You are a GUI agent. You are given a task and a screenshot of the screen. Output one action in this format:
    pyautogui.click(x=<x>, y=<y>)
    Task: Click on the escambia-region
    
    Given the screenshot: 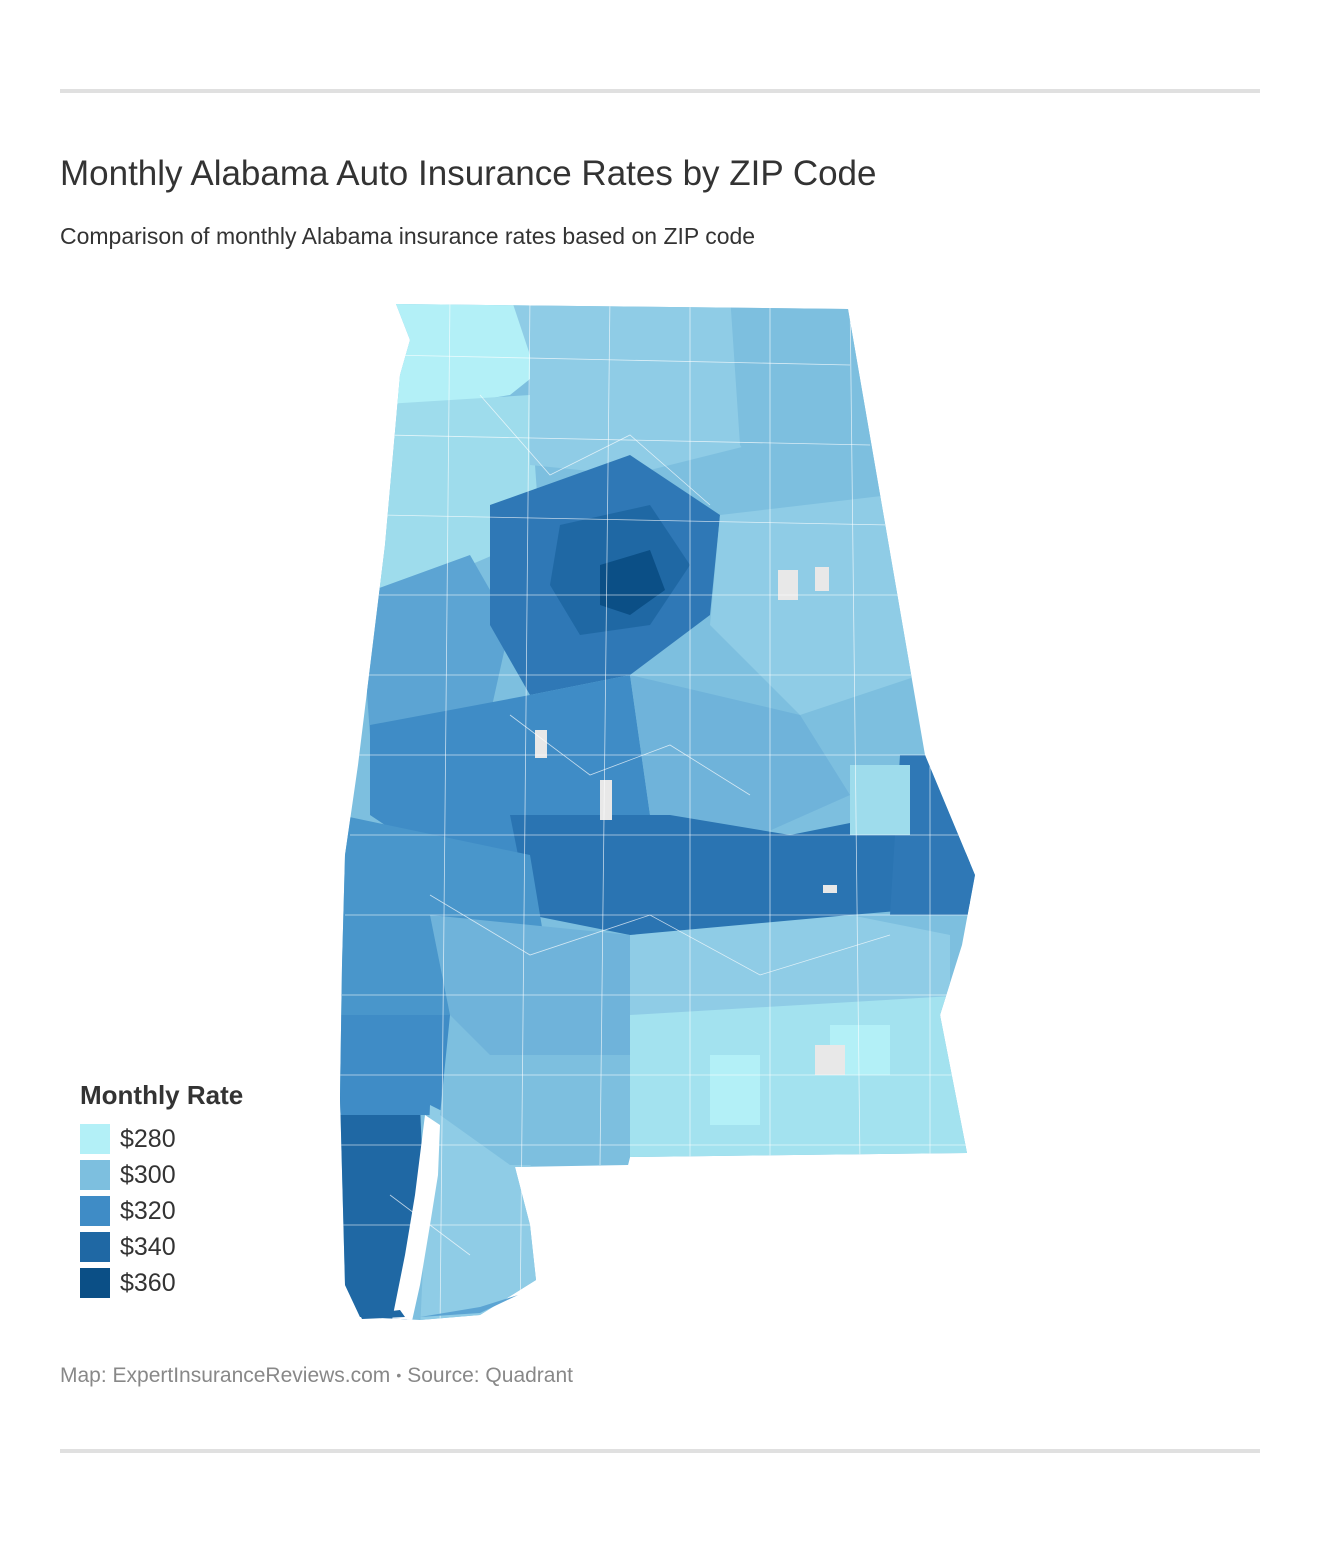 What is the action you would take?
    pyautogui.click(x=535, y=1110)
    